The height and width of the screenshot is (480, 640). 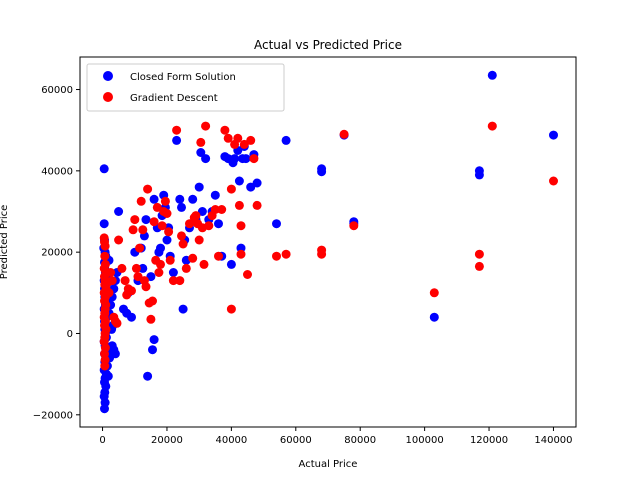 What do you see at coordinates (57, 90) in the screenshot?
I see `y-tick-label: 60000` at bounding box center [57, 90].